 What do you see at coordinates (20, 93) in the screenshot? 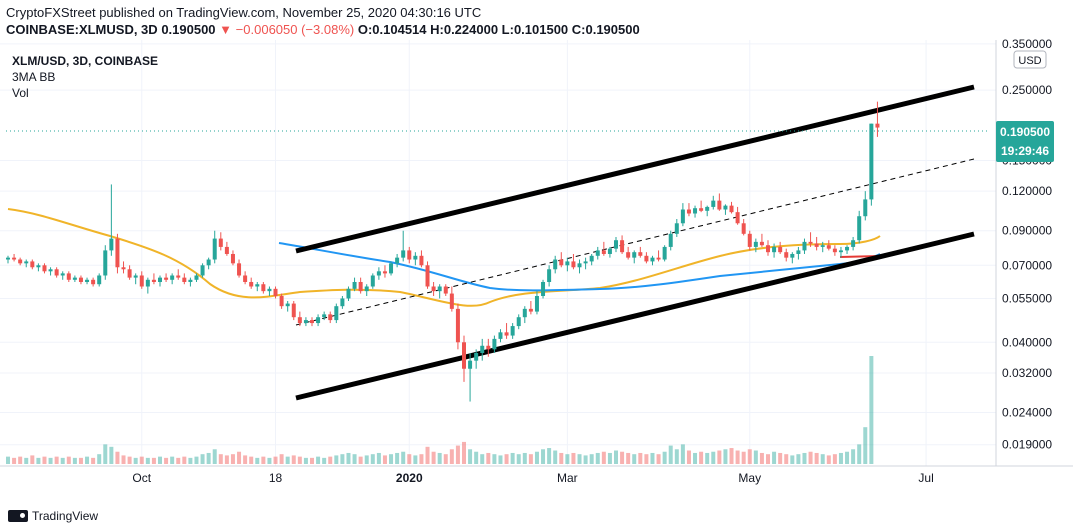
I see `legend-volume: Vol` at bounding box center [20, 93].